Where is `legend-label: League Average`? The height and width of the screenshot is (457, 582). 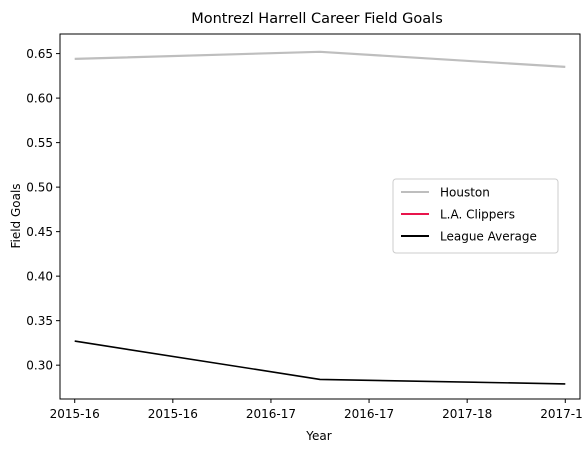 legend-label: League Average is located at coordinates (488, 237).